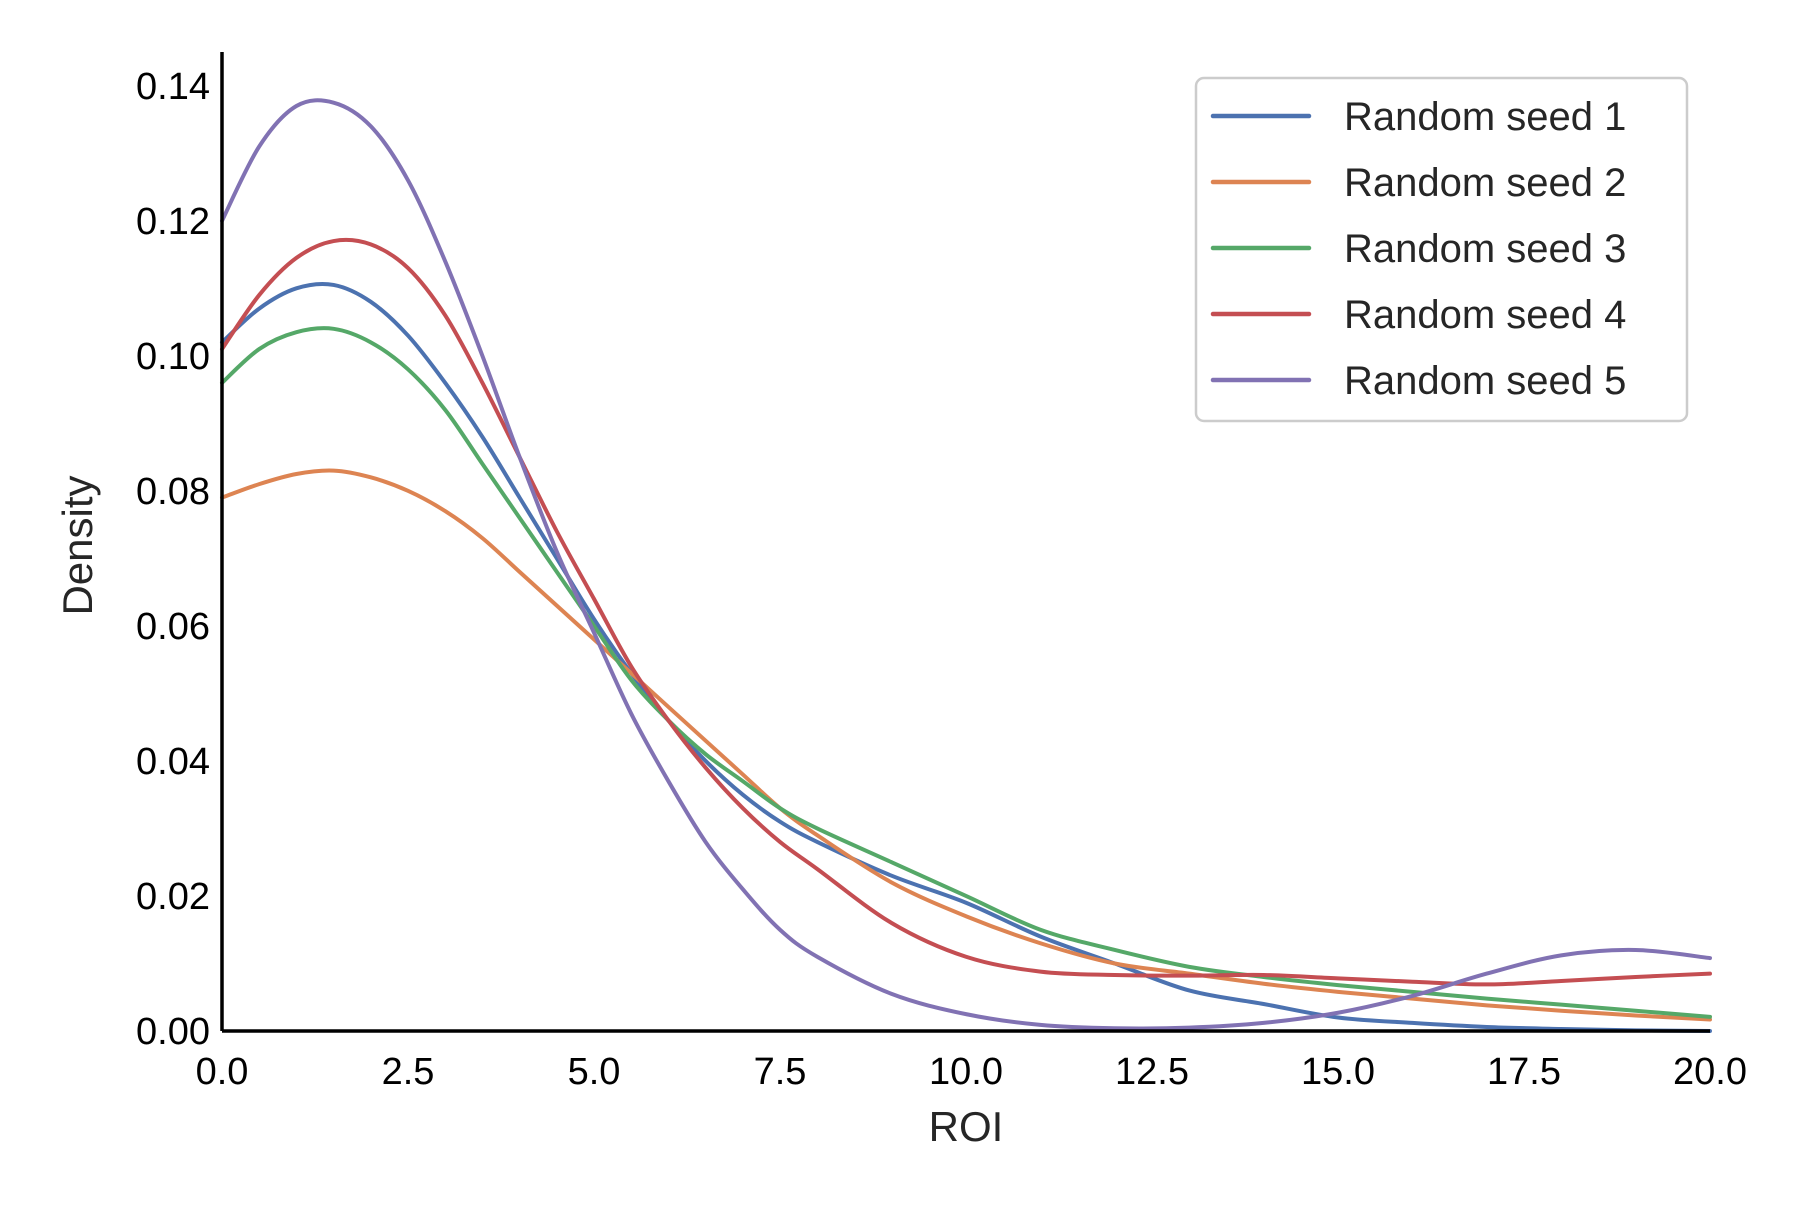 The width and height of the screenshot is (1800, 1205). What do you see at coordinates (1485, 117) in the screenshot?
I see `legend-label: Random seed 1` at bounding box center [1485, 117].